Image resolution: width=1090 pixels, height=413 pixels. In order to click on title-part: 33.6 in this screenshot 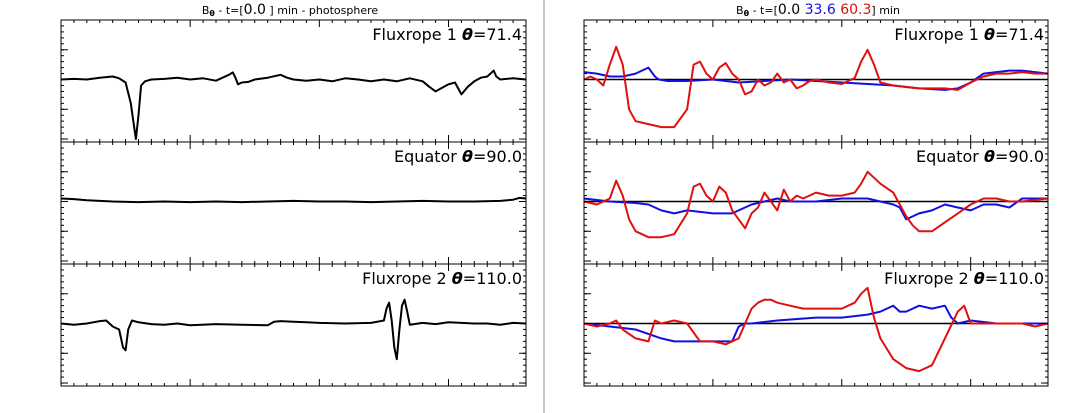, I will do `click(818, 10)`.